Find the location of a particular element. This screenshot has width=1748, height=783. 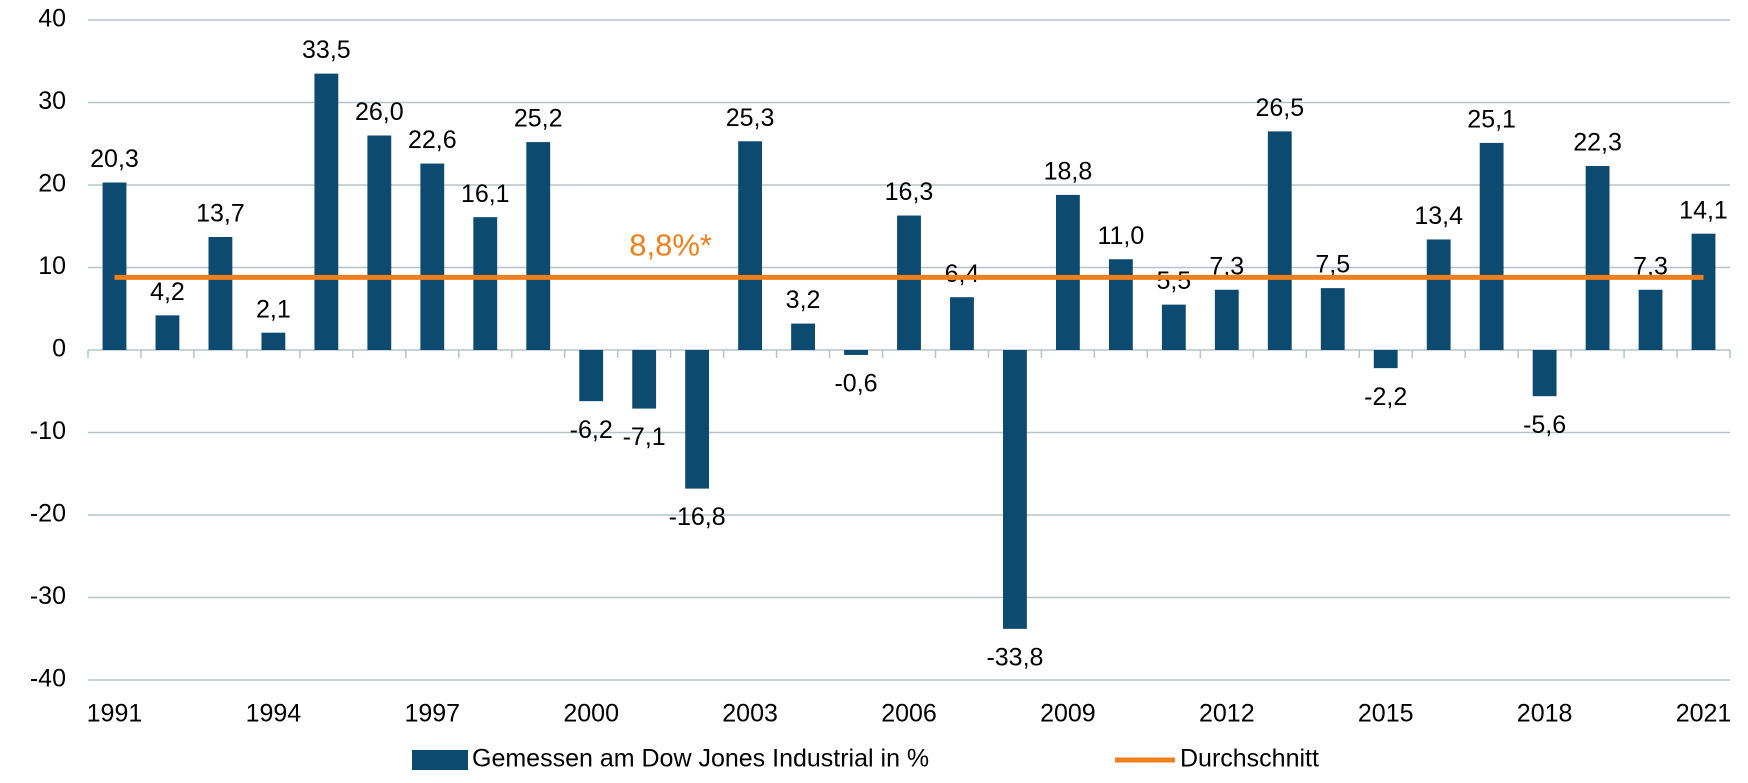

x-tick-label: 1994 is located at coordinates (274, 714).